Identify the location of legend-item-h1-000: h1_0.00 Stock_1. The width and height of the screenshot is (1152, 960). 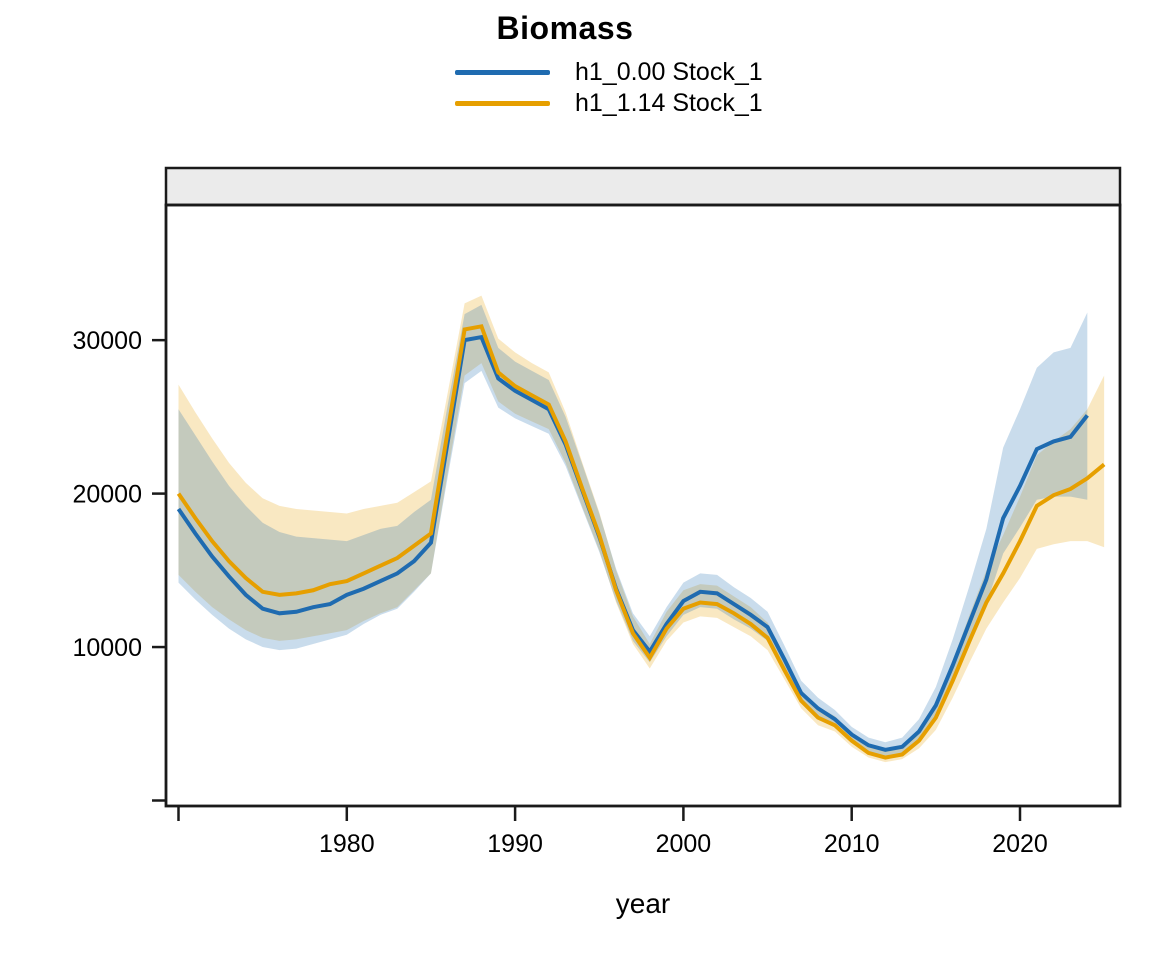
(609, 72).